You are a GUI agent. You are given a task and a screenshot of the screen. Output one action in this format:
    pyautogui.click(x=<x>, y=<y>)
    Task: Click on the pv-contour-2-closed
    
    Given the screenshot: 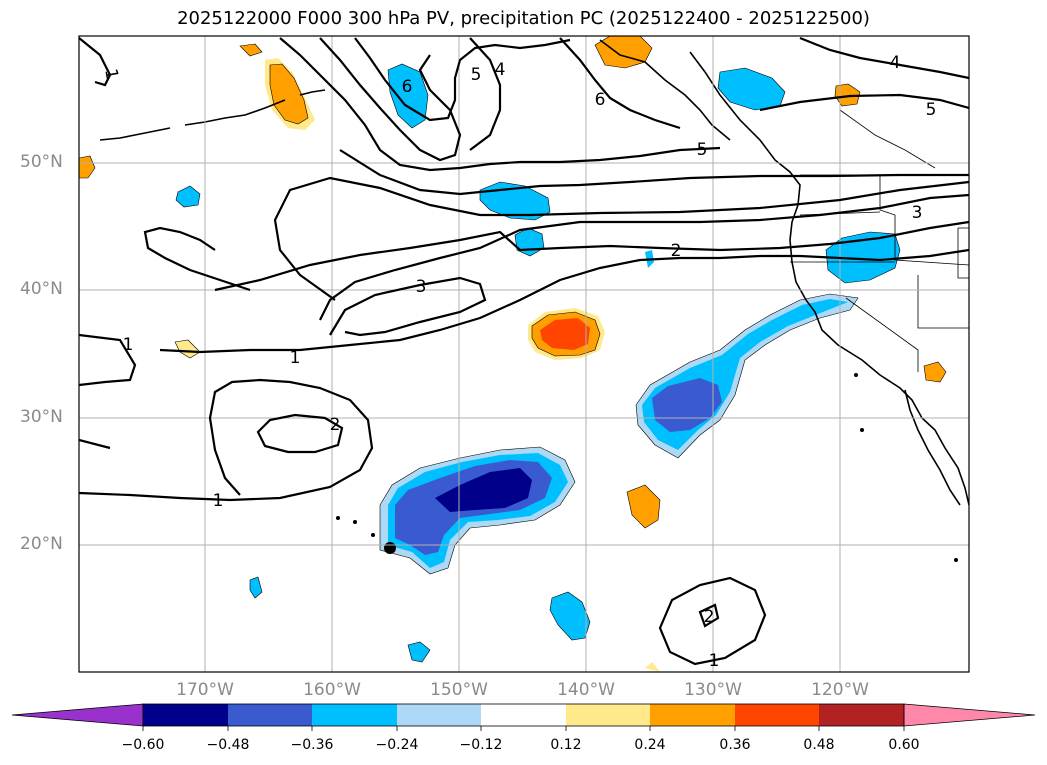 What is the action you would take?
    pyautogui.click(x=300, y=433)
    